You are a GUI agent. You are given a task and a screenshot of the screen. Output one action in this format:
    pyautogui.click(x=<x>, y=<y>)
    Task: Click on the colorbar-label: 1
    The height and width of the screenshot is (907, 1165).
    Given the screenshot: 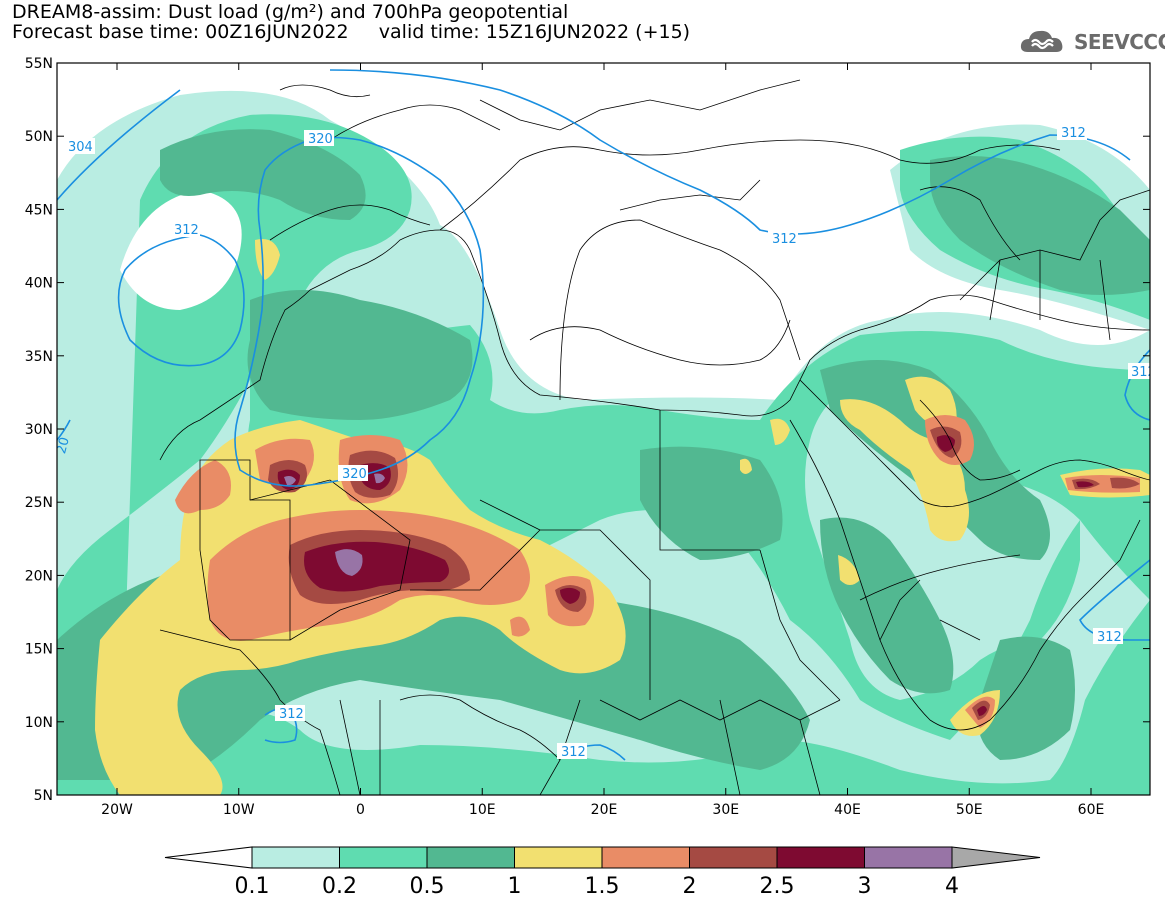 What is the action you would take?
    pyautogui.click(x=515, y=886)
    